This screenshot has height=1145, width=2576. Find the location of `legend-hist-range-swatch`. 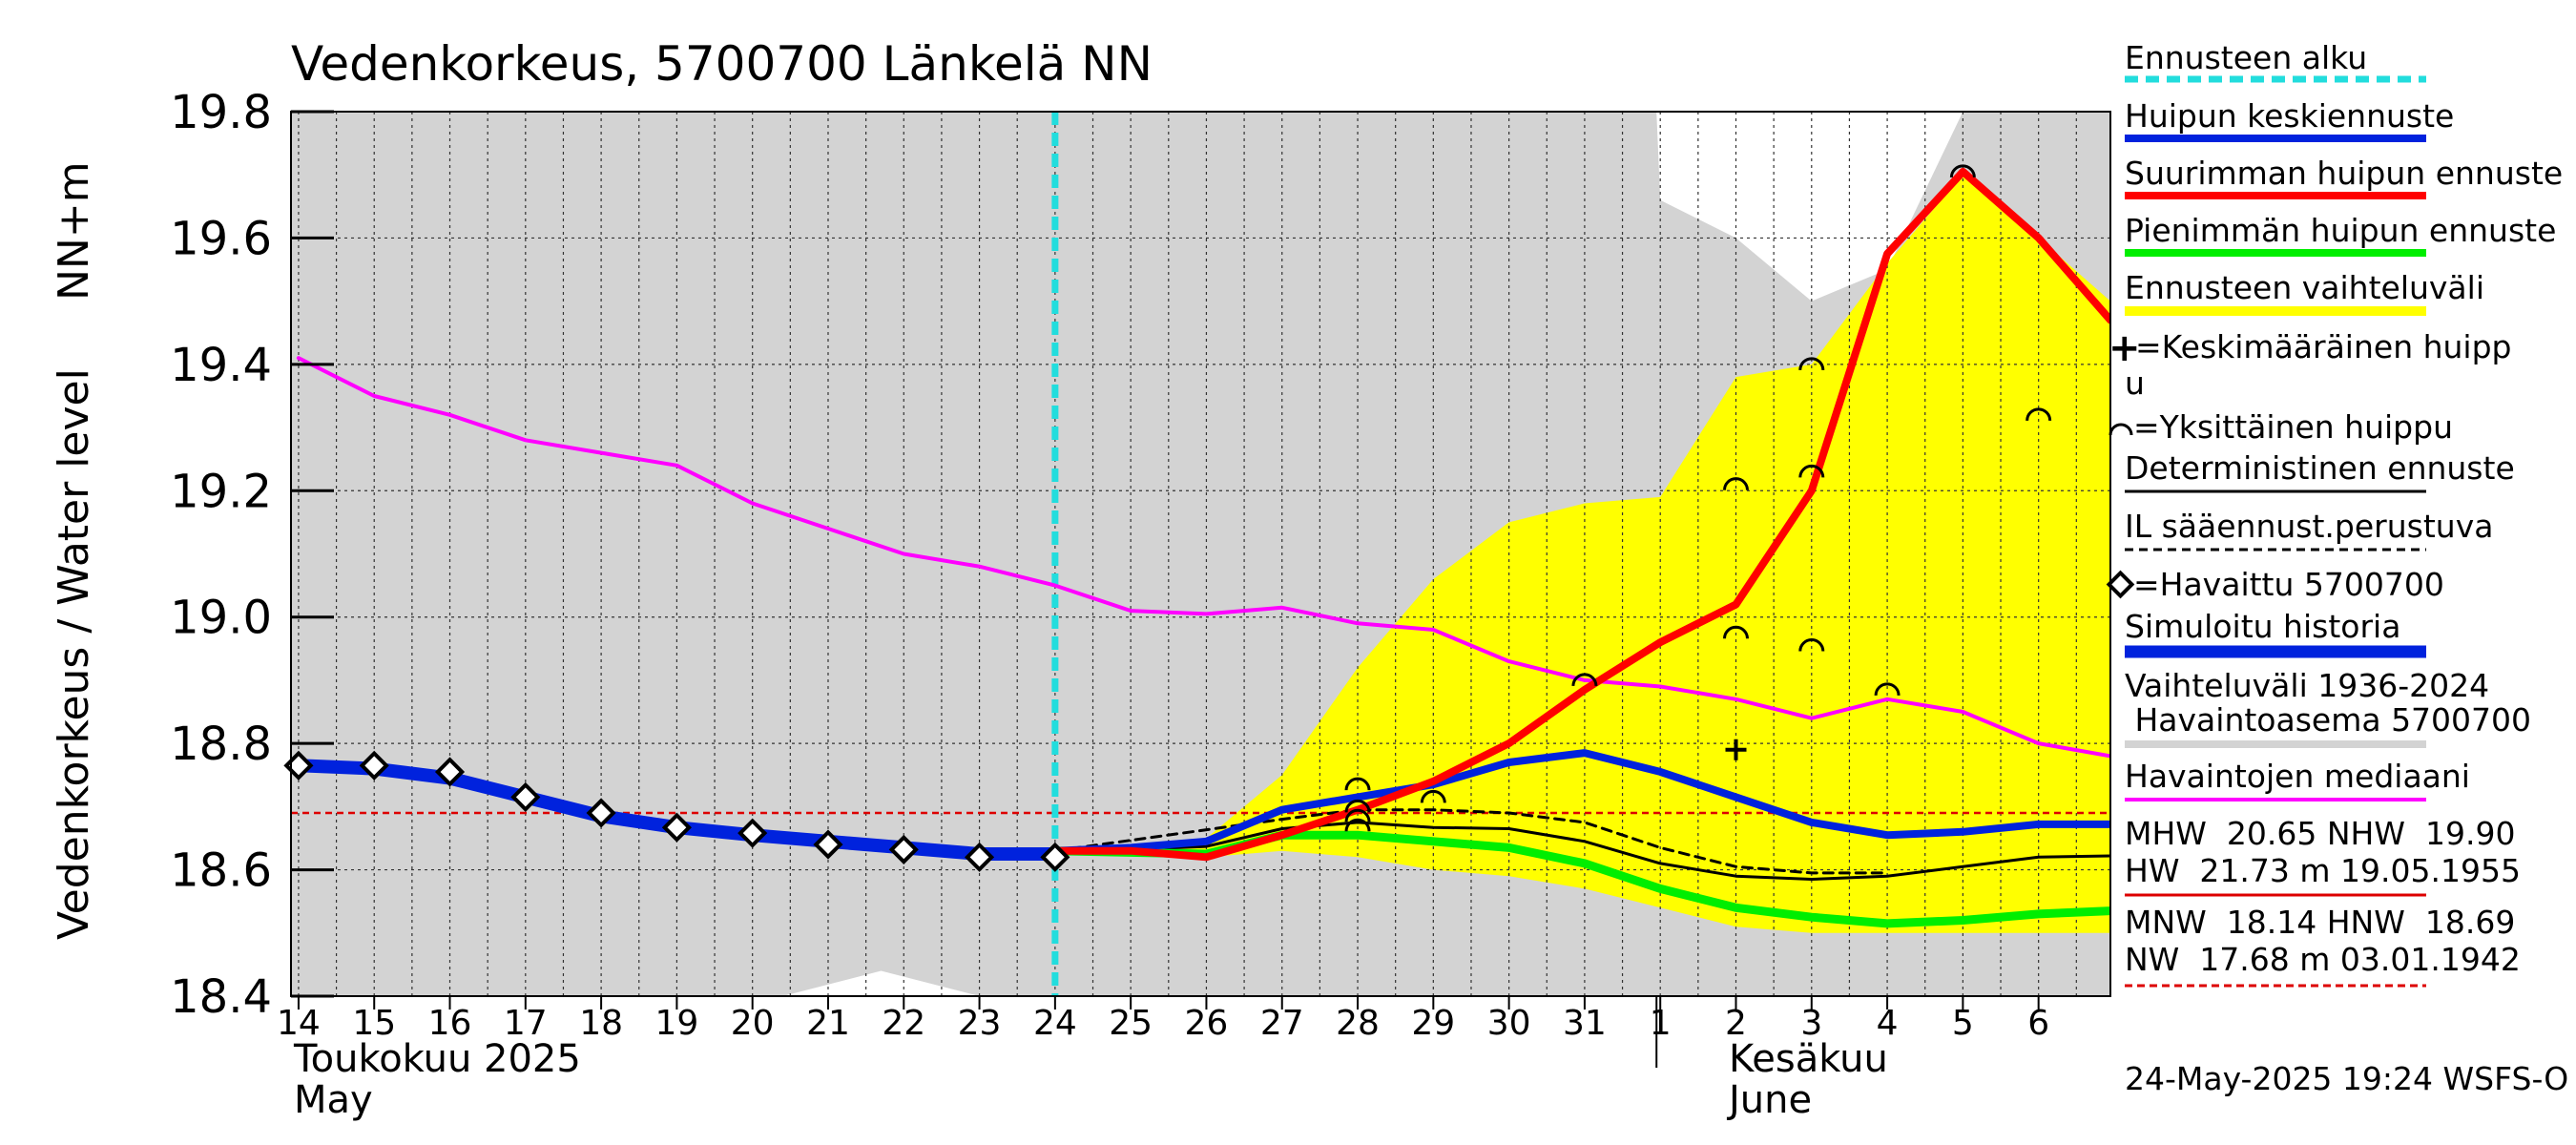

legend-hist-range-swatch is located at coordinates (2275, 744).